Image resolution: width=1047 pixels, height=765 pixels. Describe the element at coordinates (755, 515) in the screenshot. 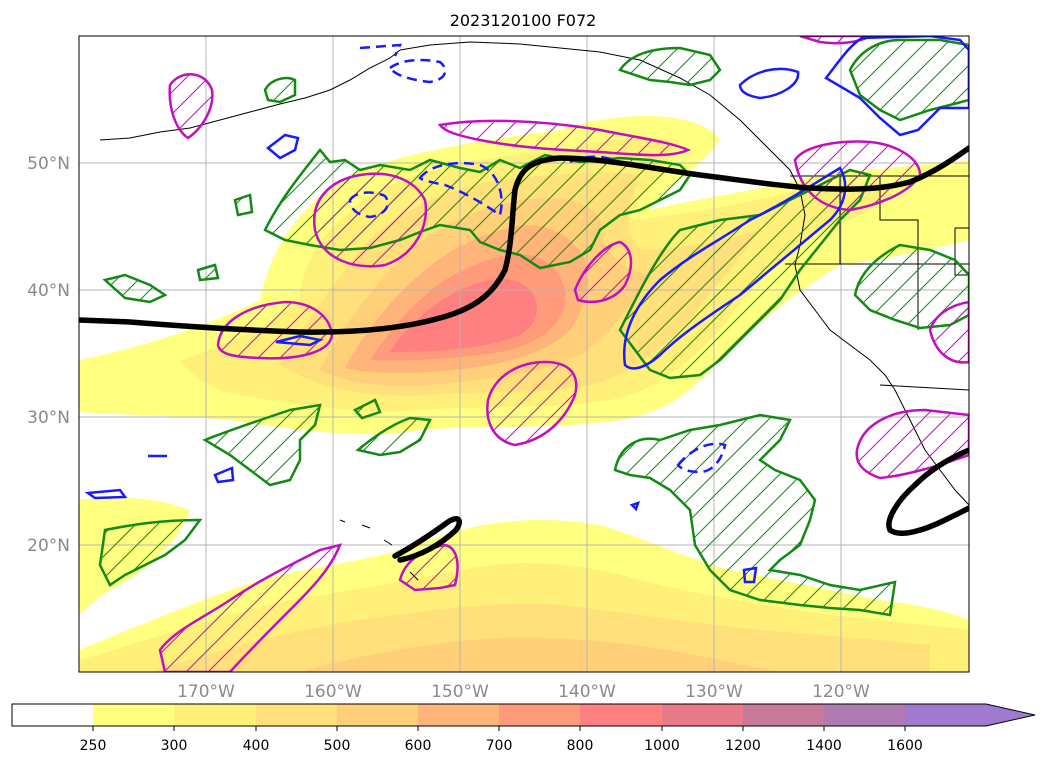

I see `green-region-south-east` at that location.